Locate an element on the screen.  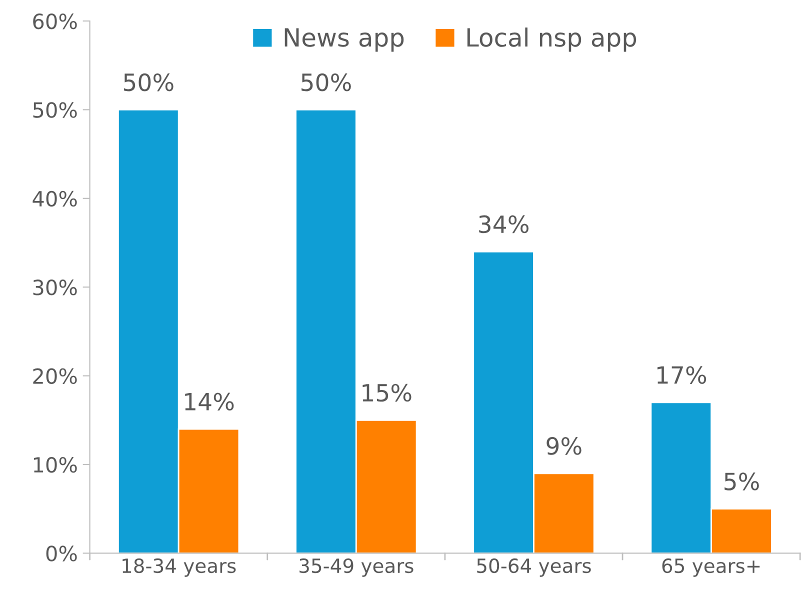
y-tick-label: 20% is located at coordinates (55, 376).